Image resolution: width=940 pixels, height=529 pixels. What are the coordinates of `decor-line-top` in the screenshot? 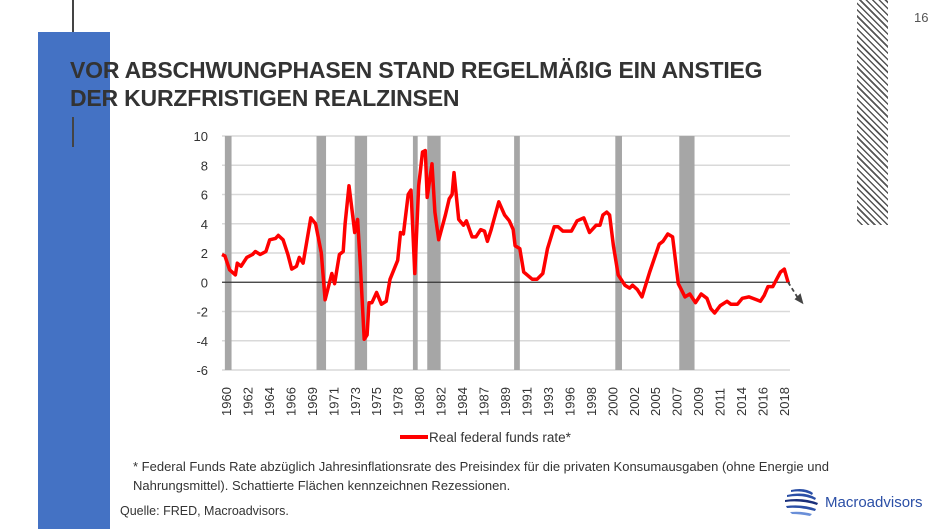 It's located at (73, 20).